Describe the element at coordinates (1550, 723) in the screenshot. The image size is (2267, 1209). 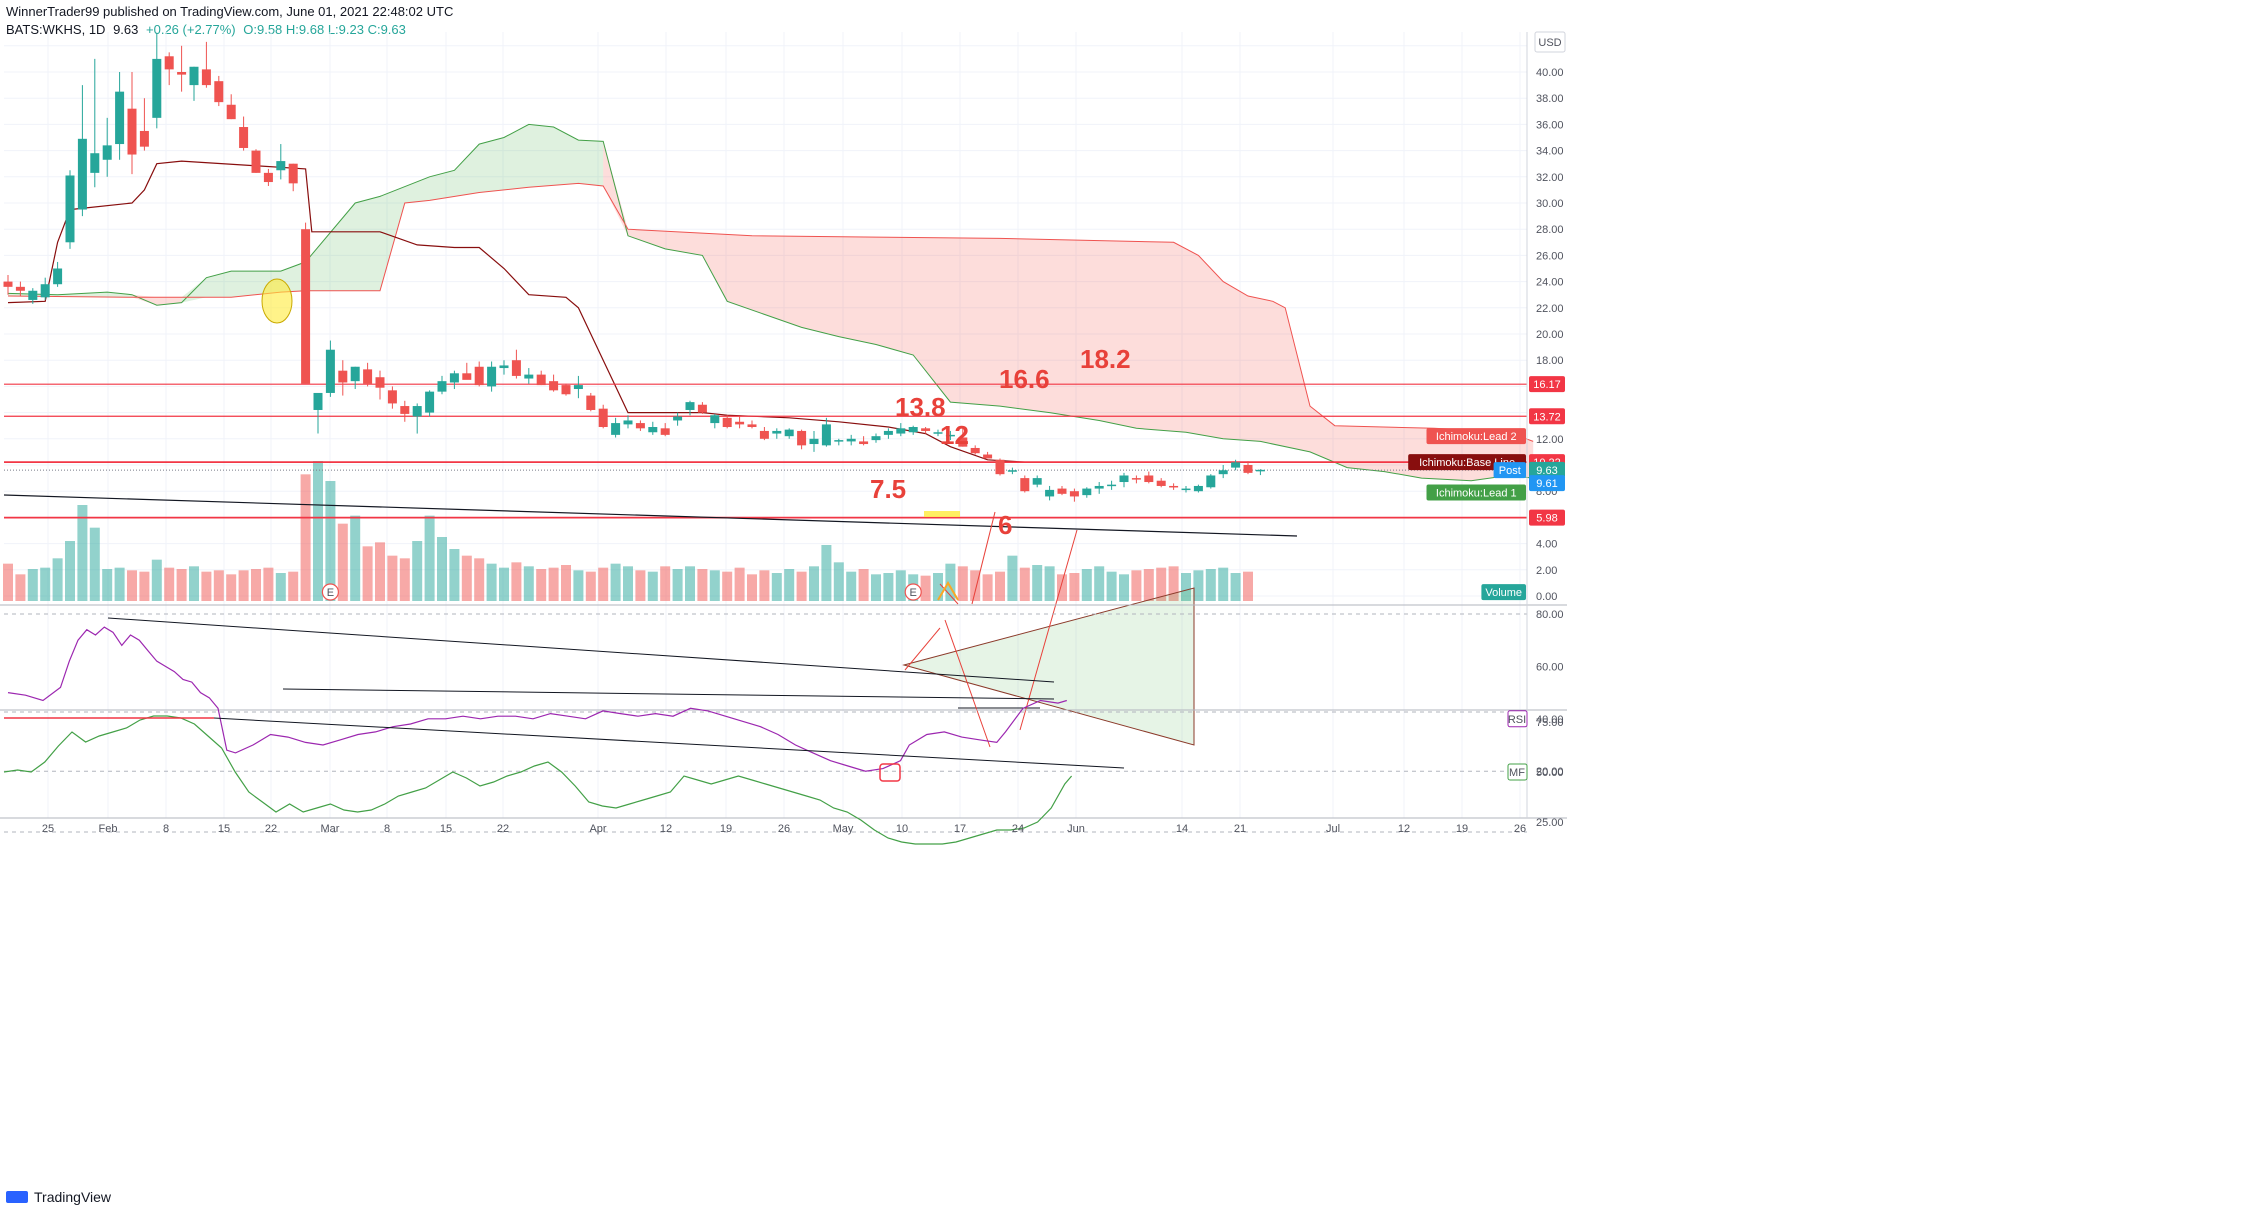
I see `mf-tick-label: 75.00` at that location.